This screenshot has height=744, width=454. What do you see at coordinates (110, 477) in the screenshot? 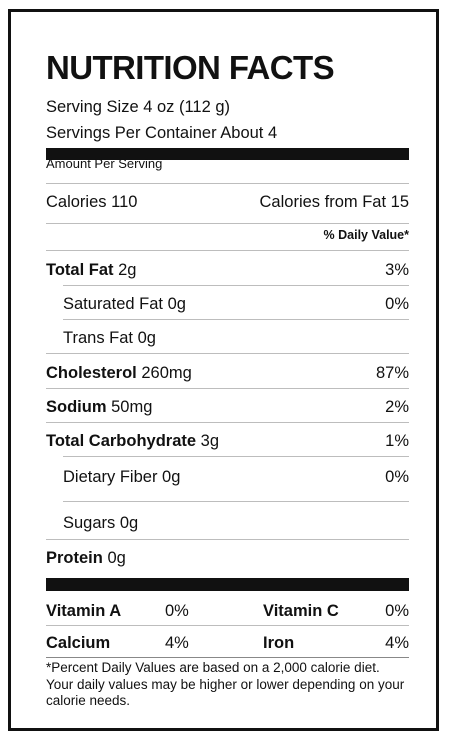
I see `nutrient-label: Dietary Fiber` at bounding box center [110, 477].